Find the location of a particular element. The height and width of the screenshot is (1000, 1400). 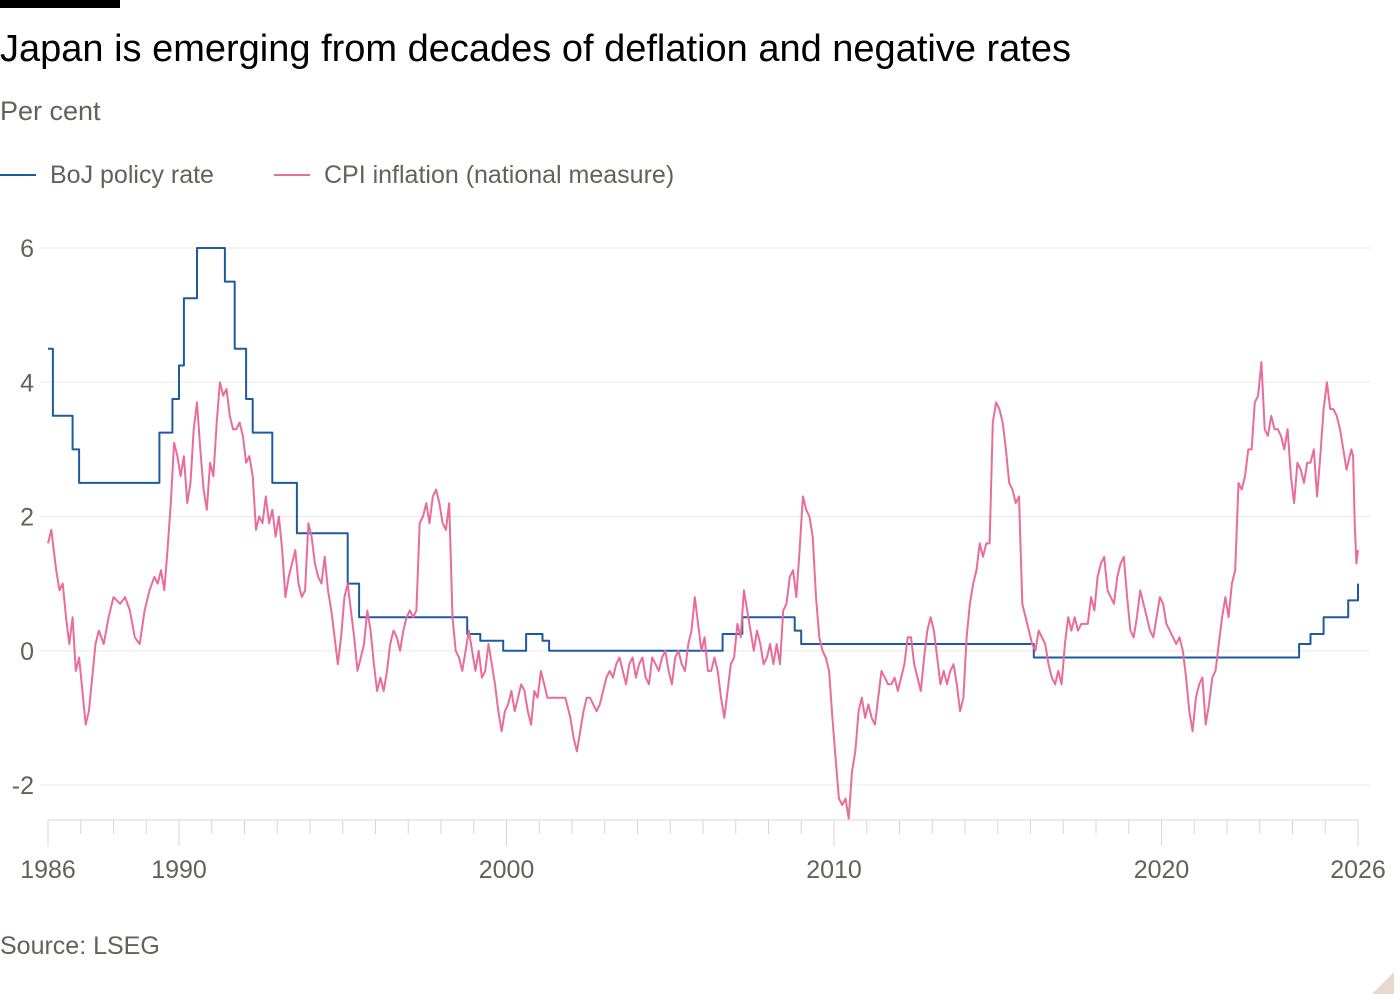

y-axis-ticks: -2 0 2 4 6 is located at coordinates (23, 517).